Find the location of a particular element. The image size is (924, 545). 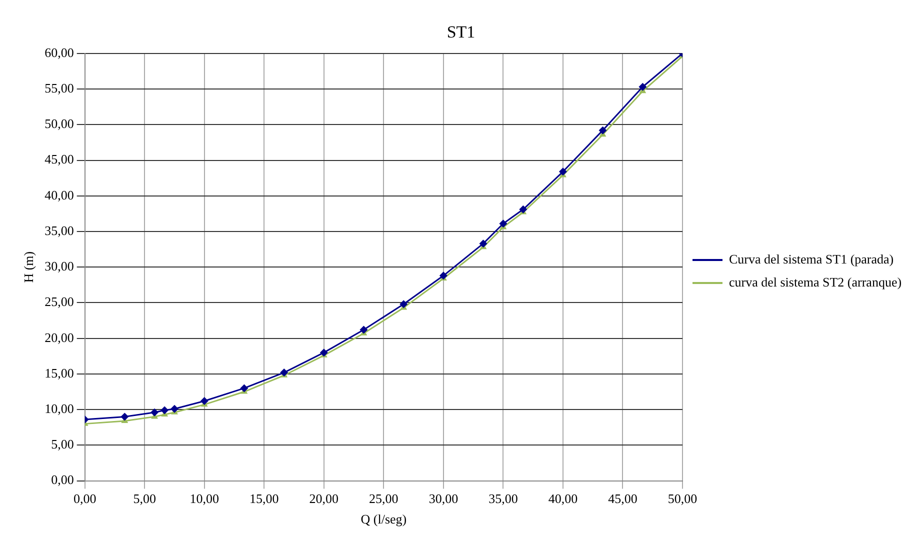

y-tick-label: 5,00 is located at coordinates (62, 444).